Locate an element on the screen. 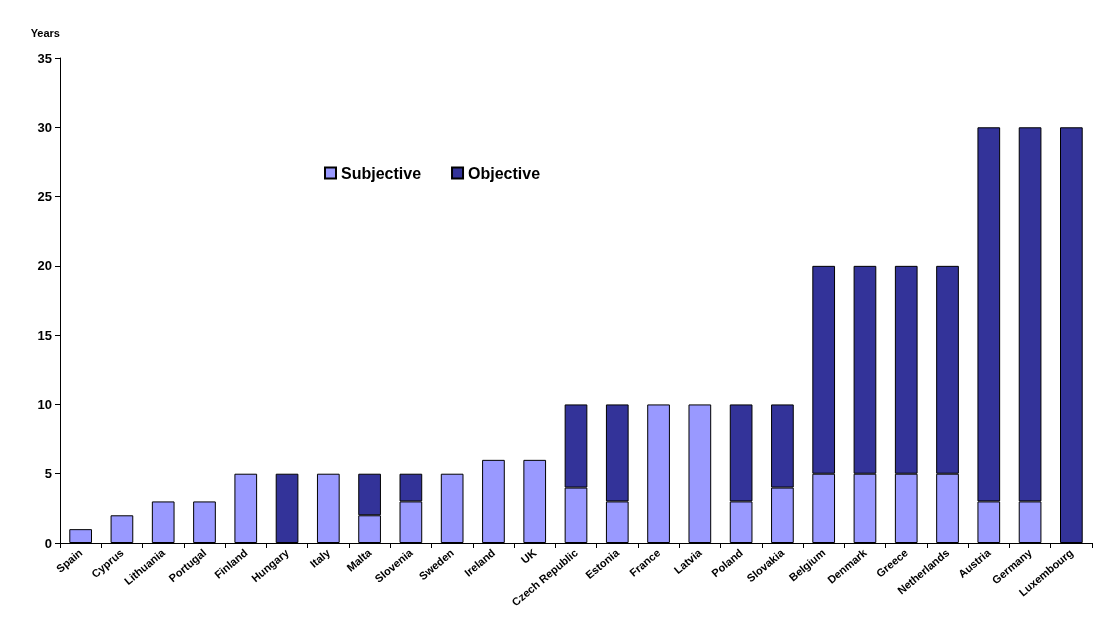 The width and height of the screenshot is (1100, 637). x-tick-label: UK is located at coordinates (528, 556).